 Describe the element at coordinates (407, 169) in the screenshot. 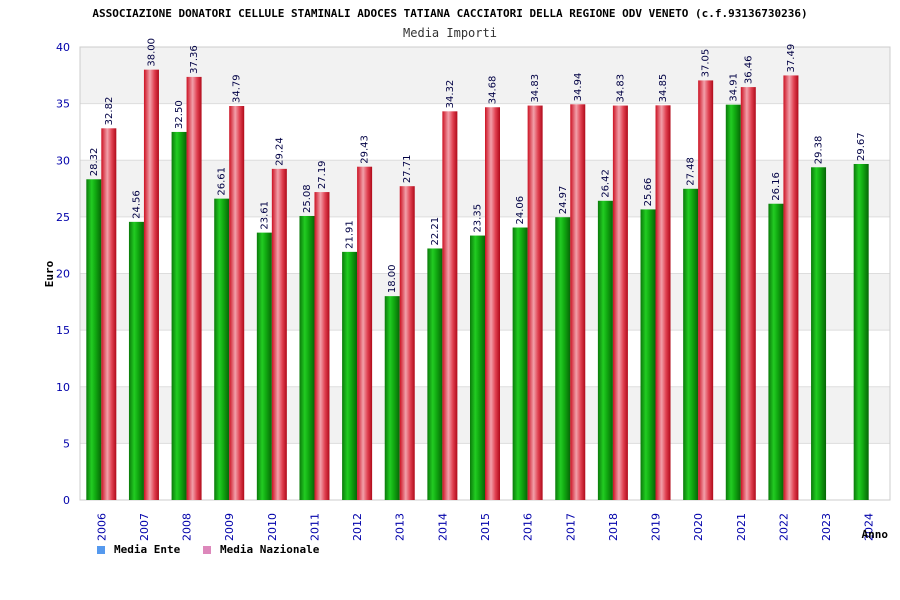

I see `data-label-media-nazionale-2013: 27.71` at that location.